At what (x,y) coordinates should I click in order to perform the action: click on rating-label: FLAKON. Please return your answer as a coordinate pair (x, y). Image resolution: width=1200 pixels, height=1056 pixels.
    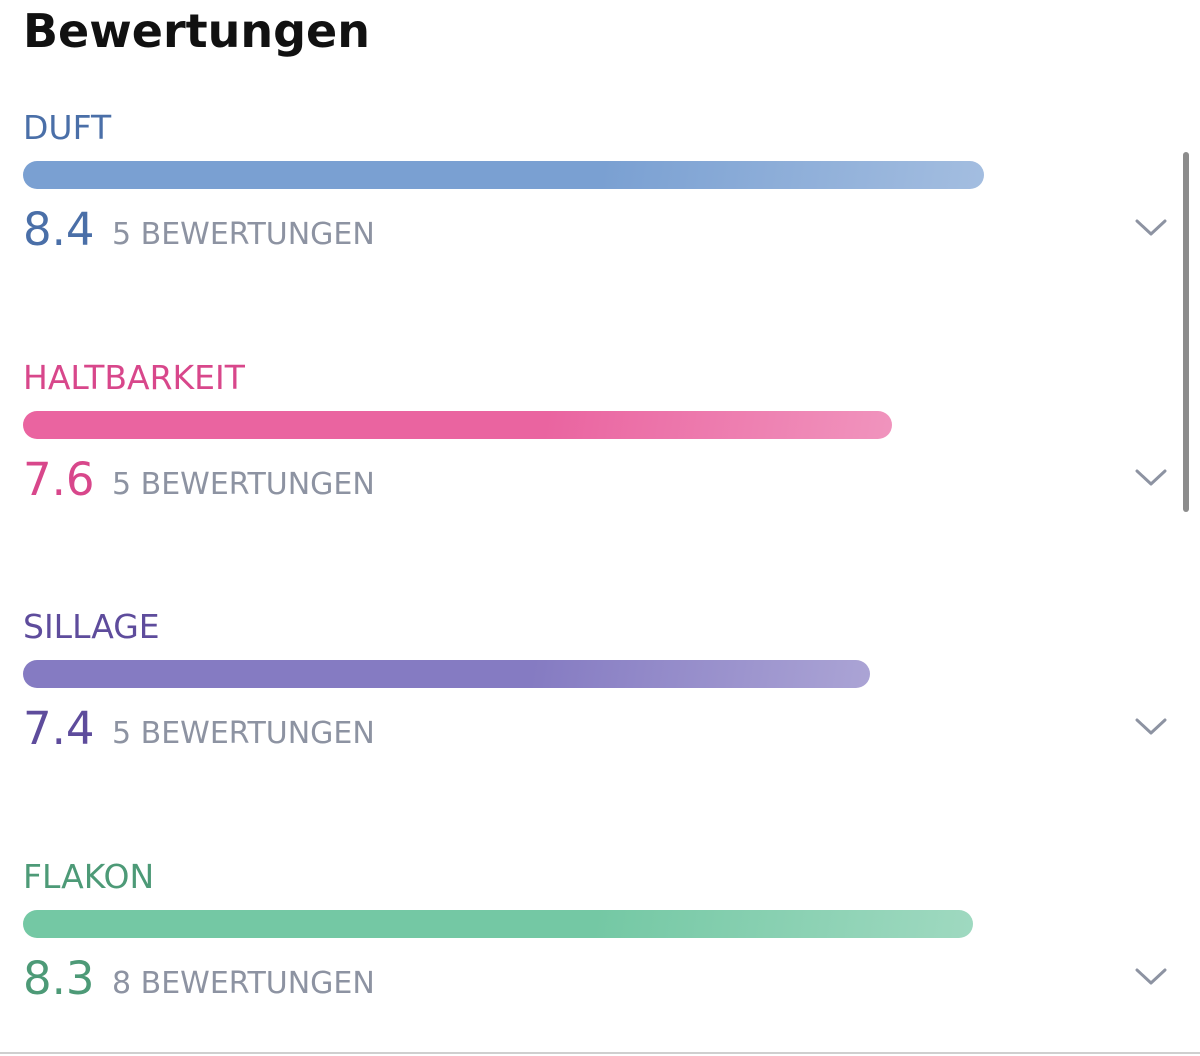
    Looking at the image, I should click on (89, 876).